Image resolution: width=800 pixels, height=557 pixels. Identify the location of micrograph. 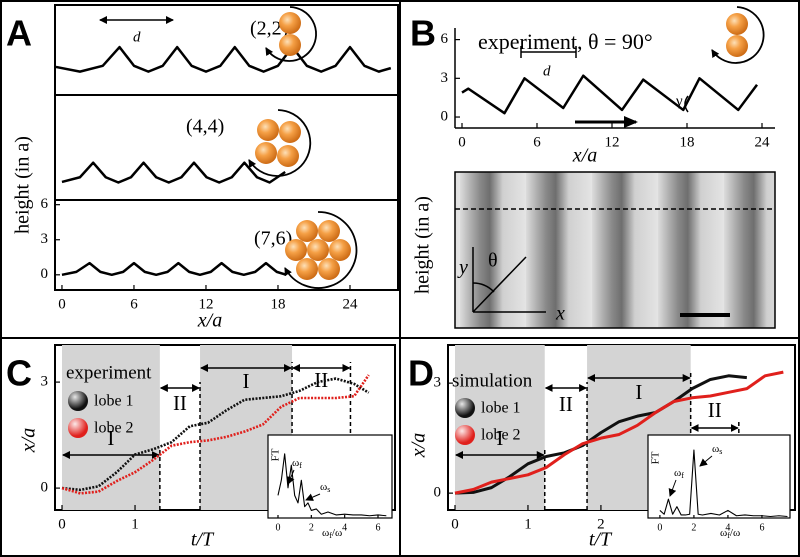
(615, 250).